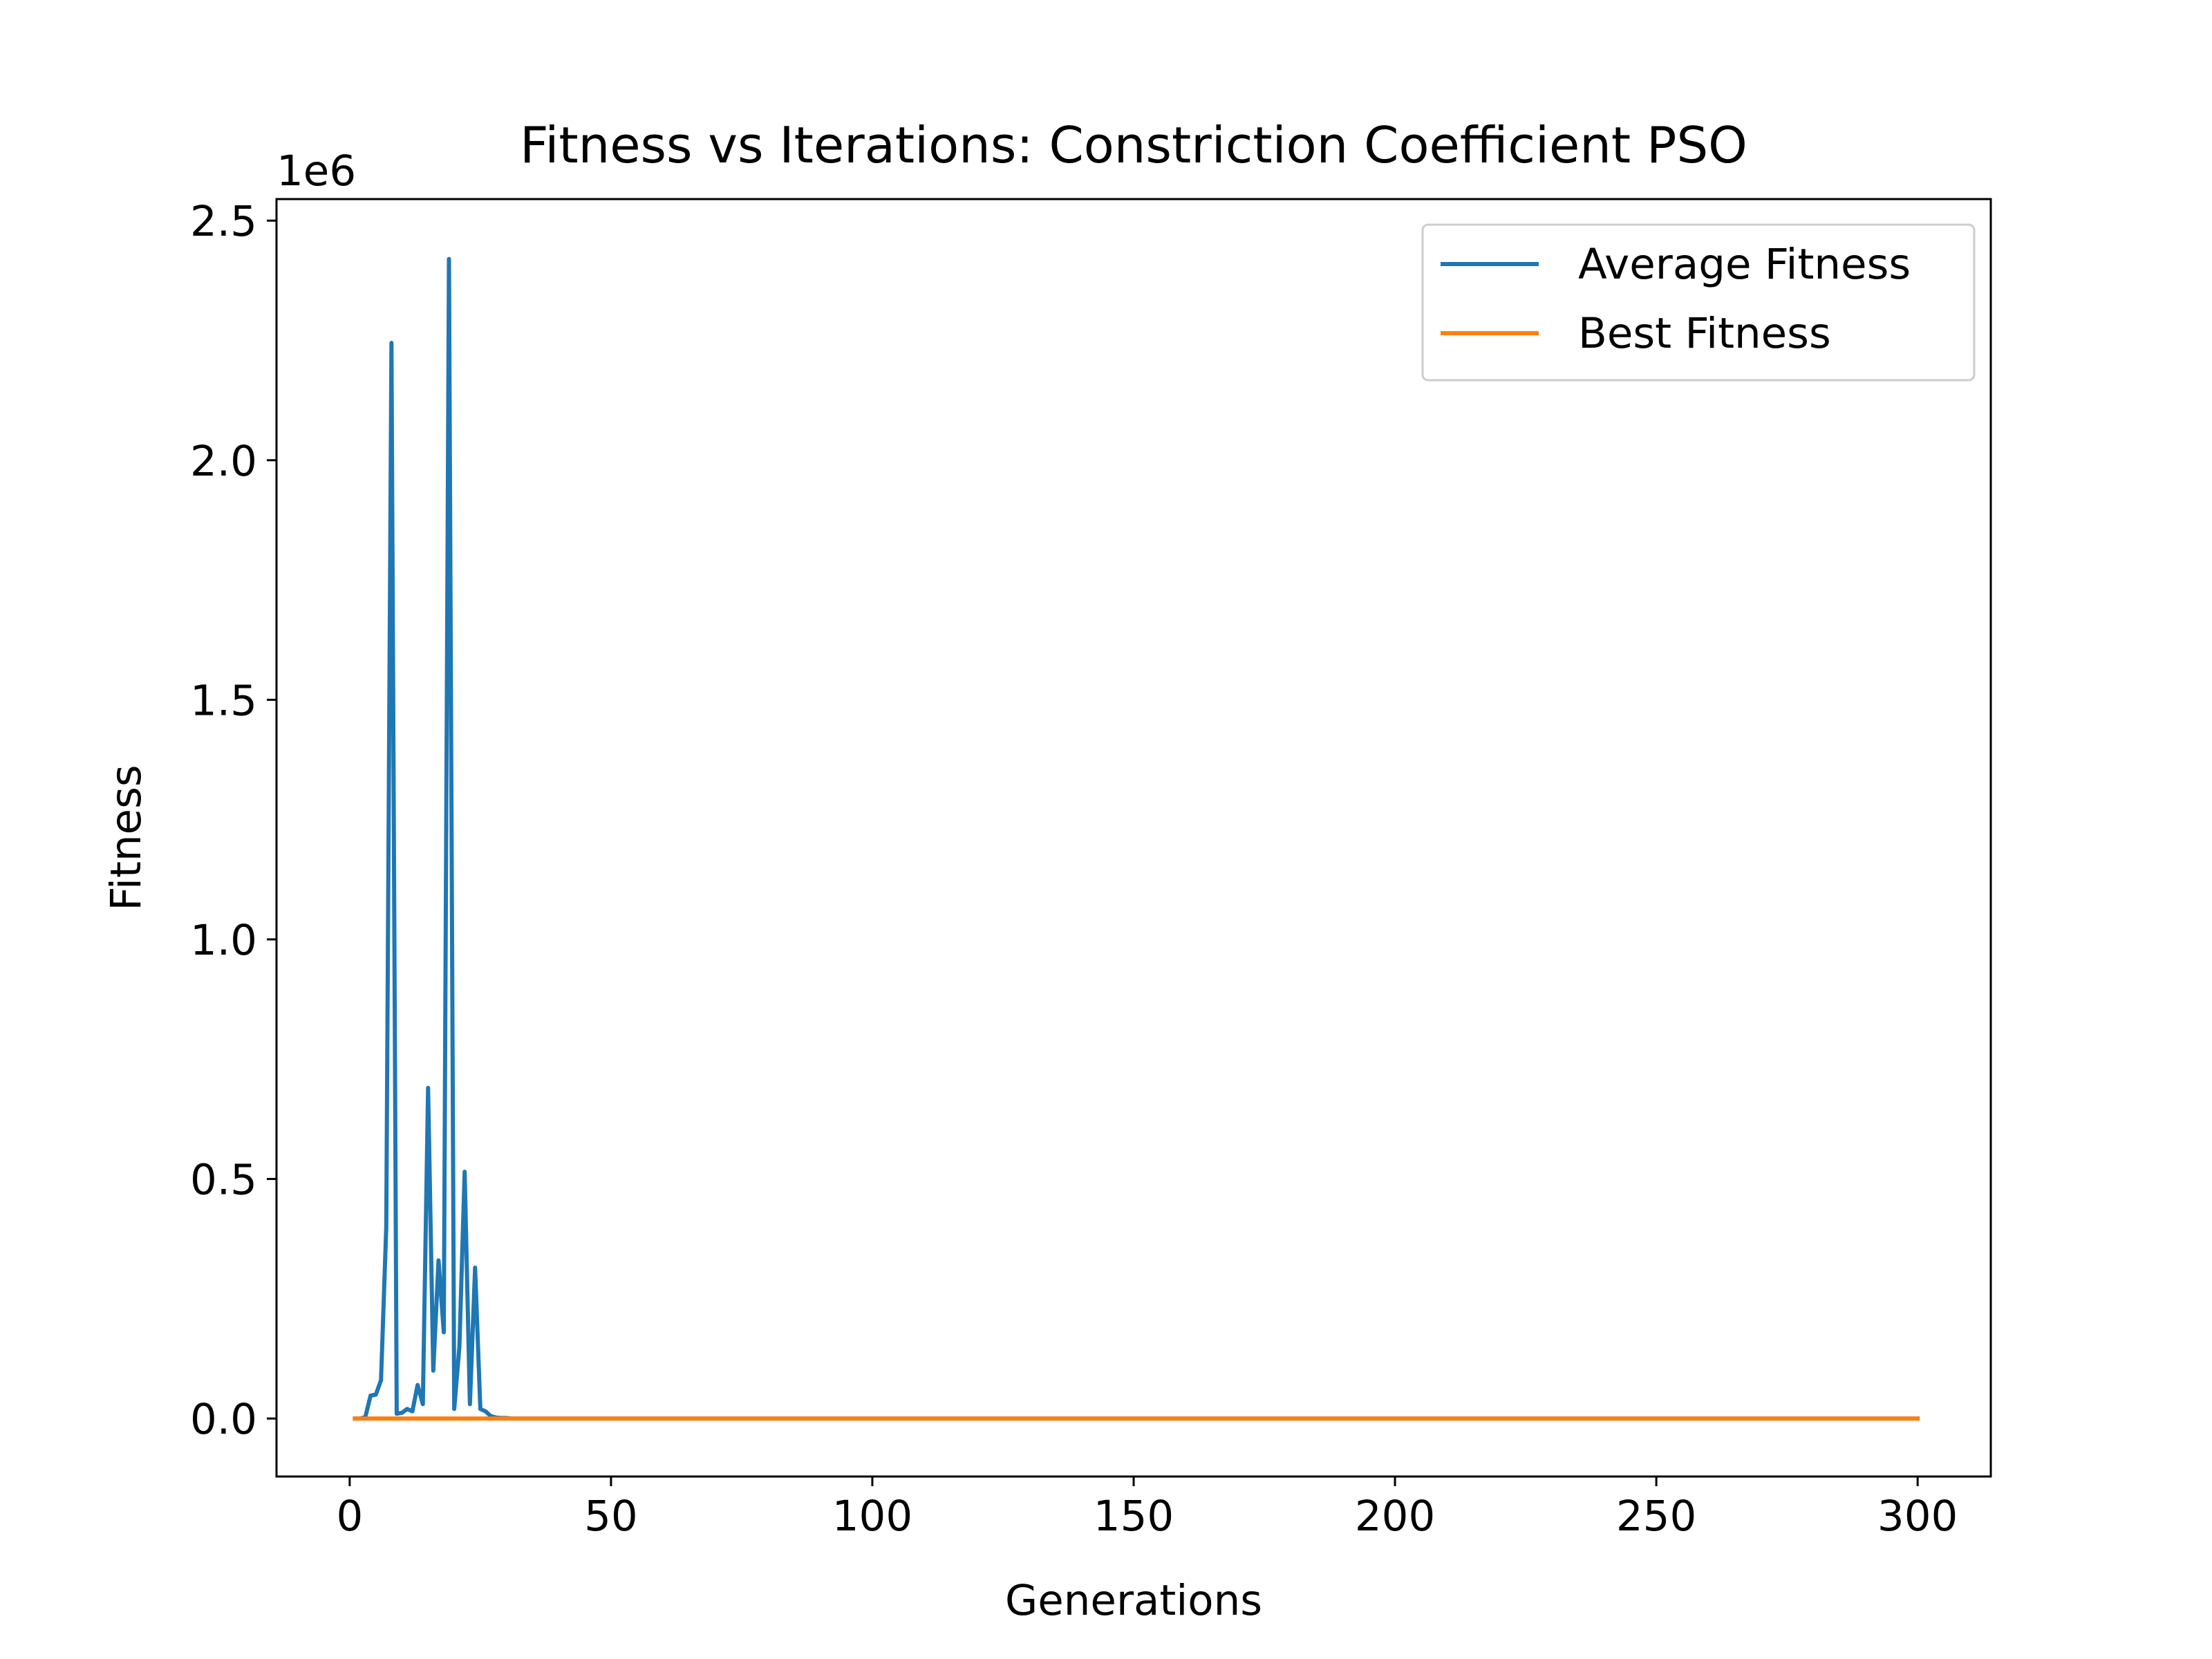 This screenshot has width=2212, height=1659. I want to click on y-tick-label: 0.0, so click(223, 1419).